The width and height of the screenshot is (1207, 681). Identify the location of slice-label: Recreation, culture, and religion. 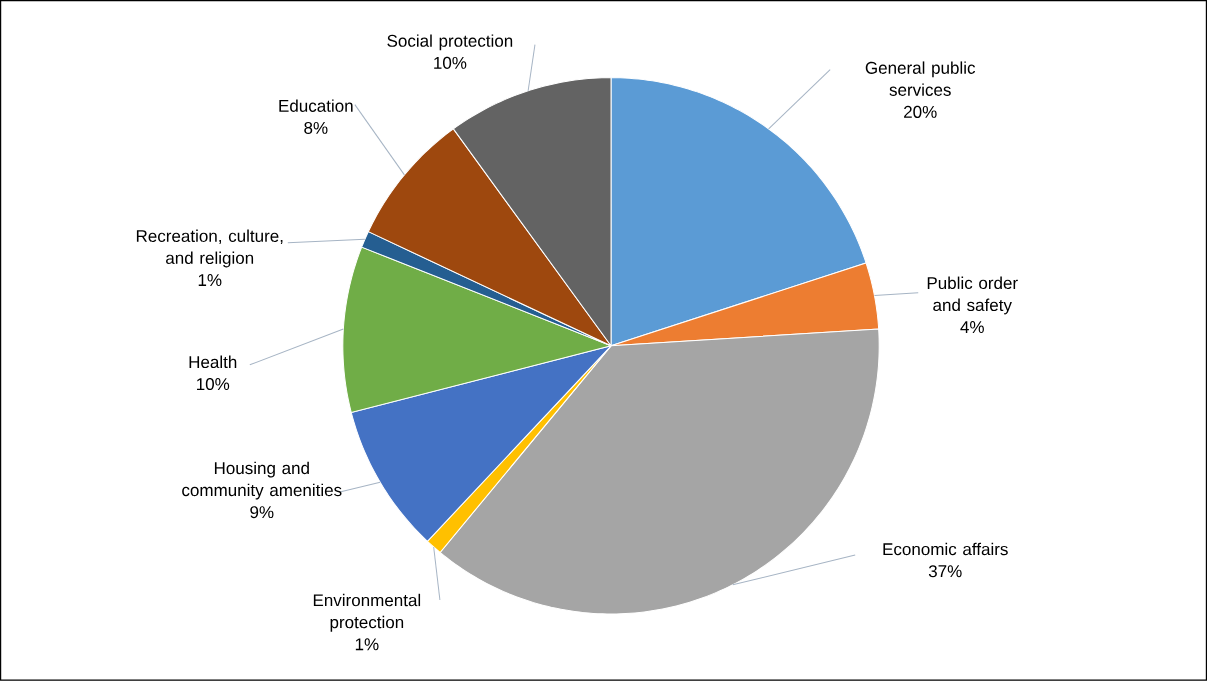
(209, 248).